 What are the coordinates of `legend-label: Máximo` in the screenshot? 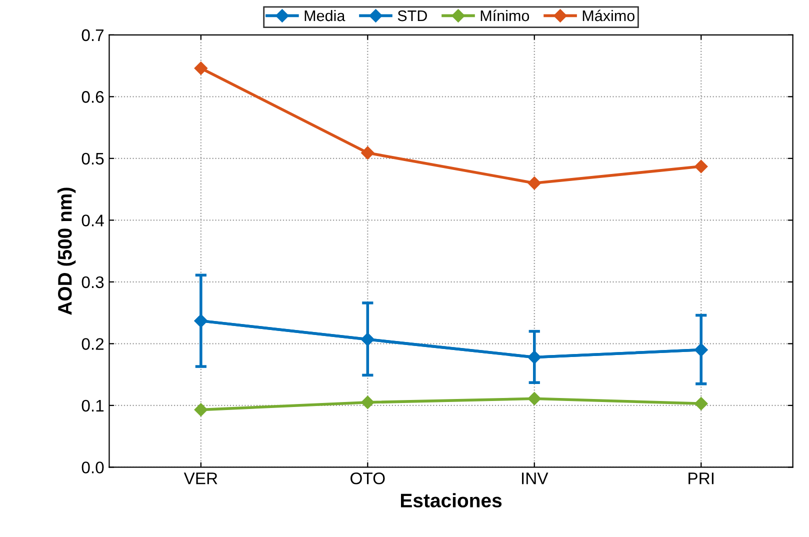 It's located at (608, 16).